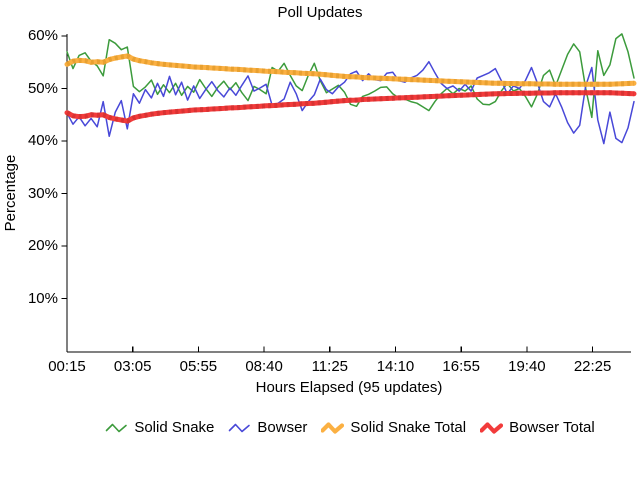 The height and width of the screenshot is (480, 640). Describe the element at coordinates (282, 427) in the screenshot. I see `legend-label: Bowser` at that location.